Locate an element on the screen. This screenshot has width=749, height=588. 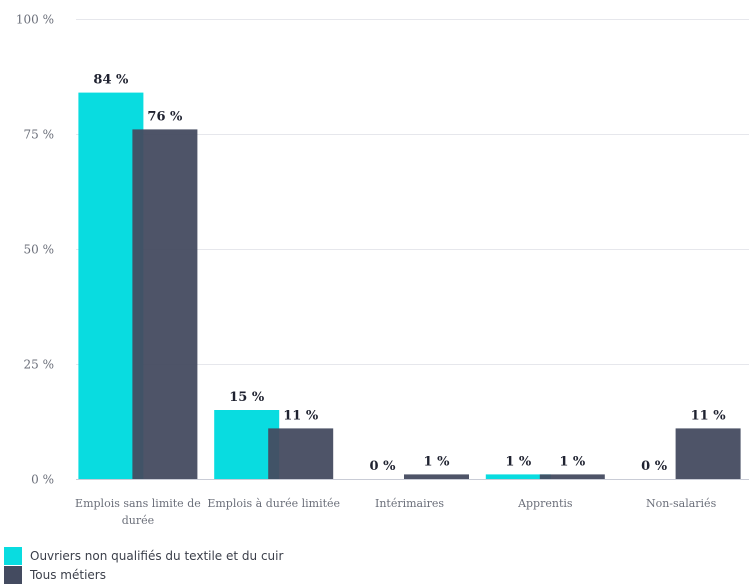
legend-label-series-2: Tous métiers is located at coordinates (68, 574).